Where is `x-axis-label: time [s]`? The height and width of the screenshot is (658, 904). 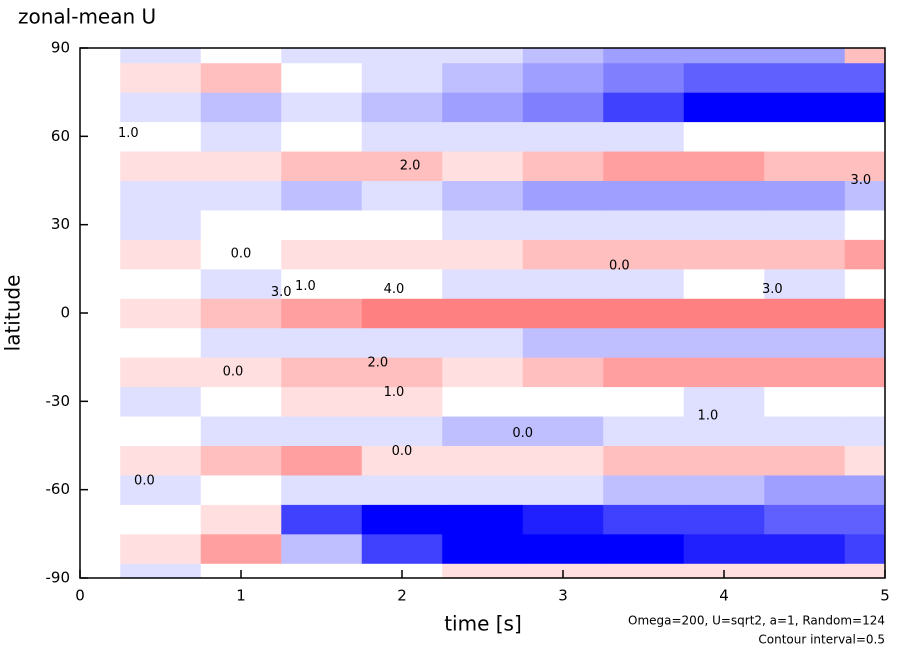 x-axis-label: time [s] is located at coordinates (483, 624).